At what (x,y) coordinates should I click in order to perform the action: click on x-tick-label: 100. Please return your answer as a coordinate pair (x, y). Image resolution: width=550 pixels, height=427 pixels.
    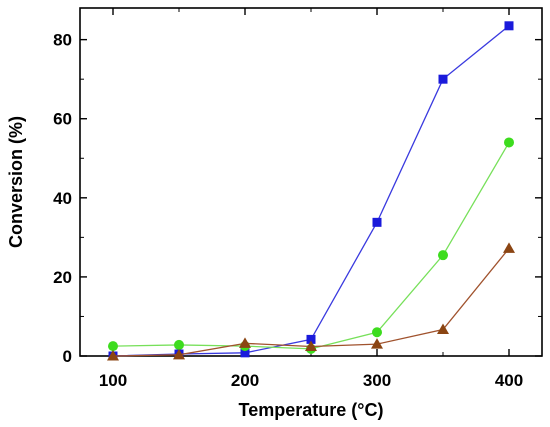
    Looking at the image, I should click on (113, 380).